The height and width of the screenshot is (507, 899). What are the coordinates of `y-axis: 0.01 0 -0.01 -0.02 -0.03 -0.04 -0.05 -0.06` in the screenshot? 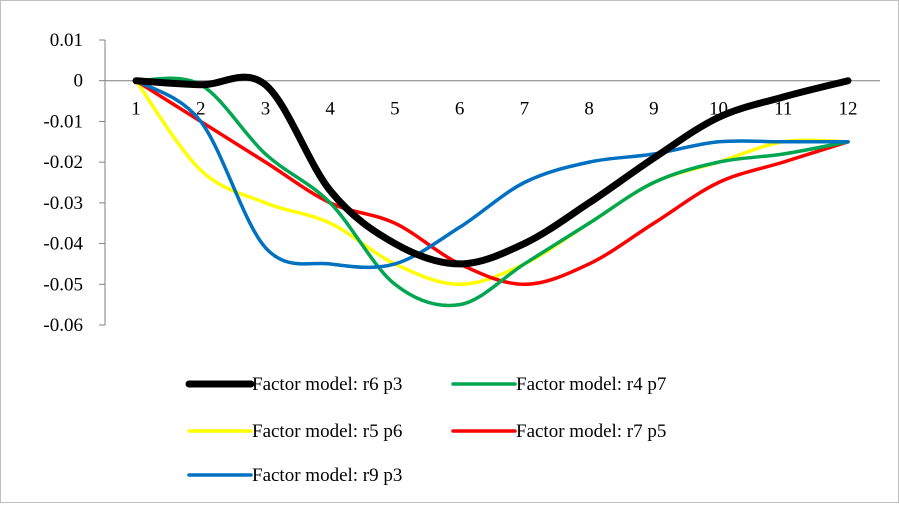 It's located at (74, 183).